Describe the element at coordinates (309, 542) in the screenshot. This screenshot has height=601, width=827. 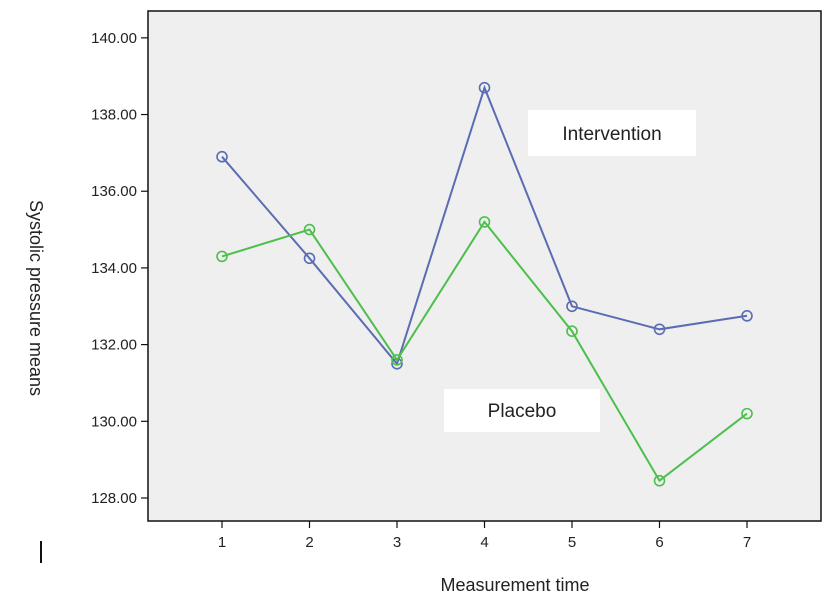
I see `x-tick-label-1: 2` at that location.